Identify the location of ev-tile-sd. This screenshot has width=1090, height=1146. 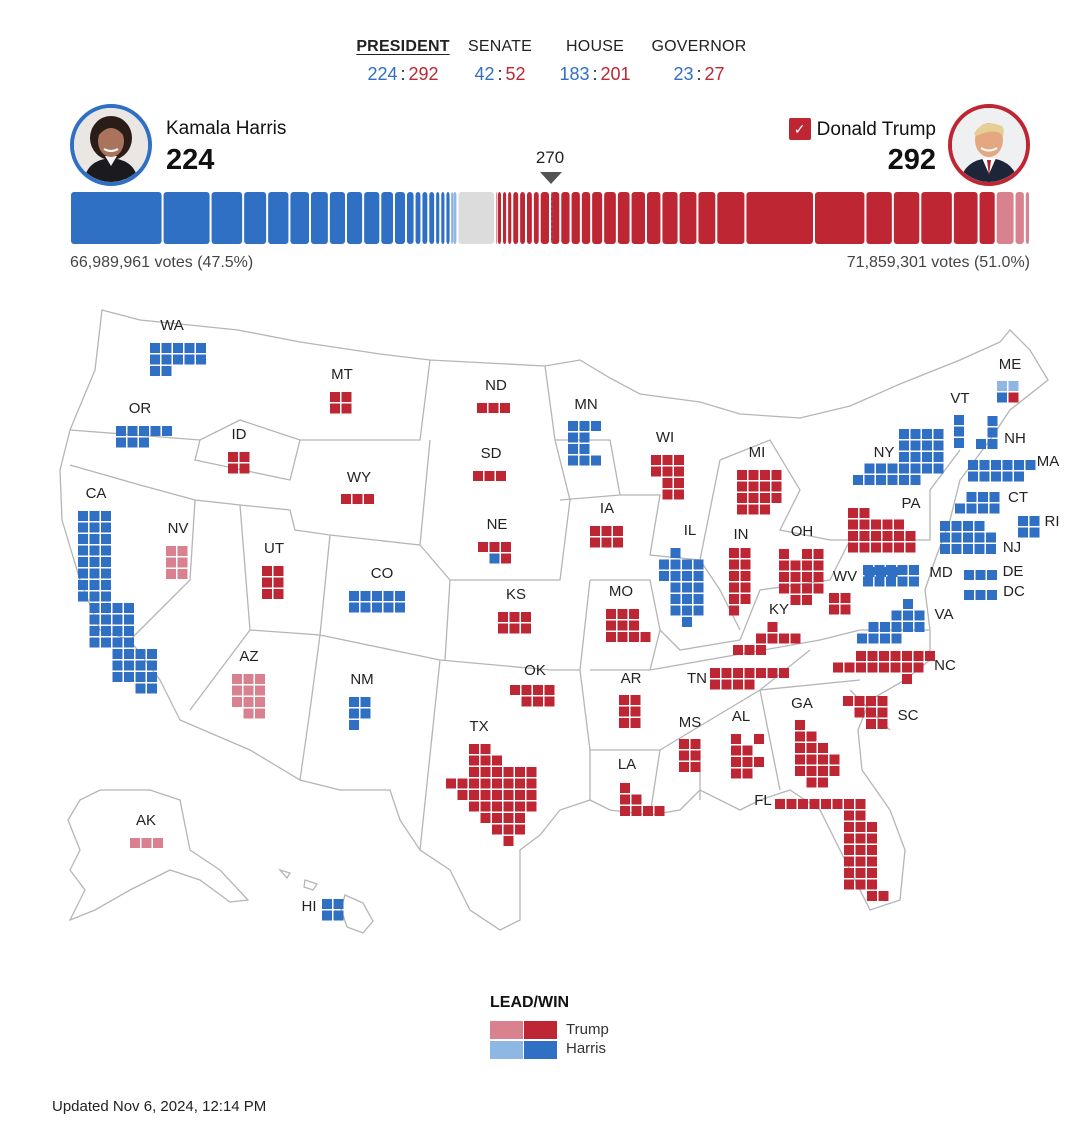
(478, 476).